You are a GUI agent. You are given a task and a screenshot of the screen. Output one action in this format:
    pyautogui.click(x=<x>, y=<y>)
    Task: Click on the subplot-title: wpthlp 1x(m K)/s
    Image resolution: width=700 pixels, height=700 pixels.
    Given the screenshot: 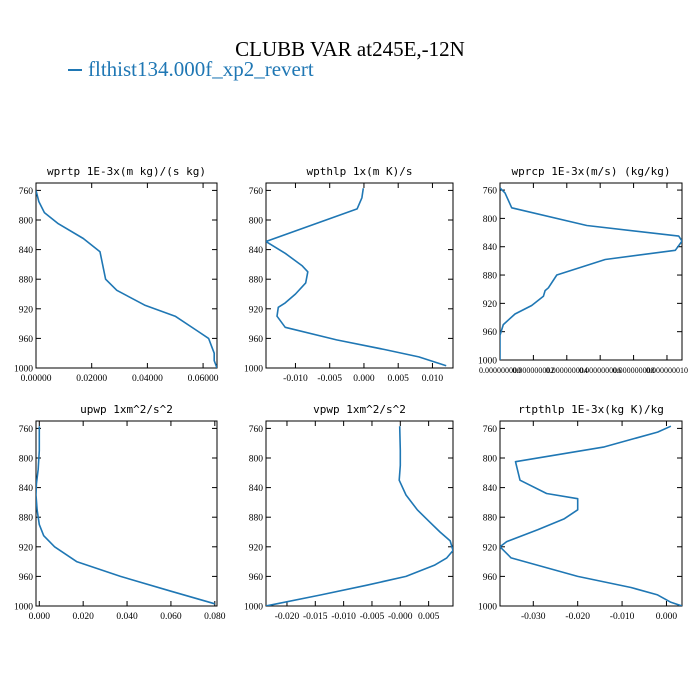 What is the action you would take?
    pyautogui.click(x=360, y=171)
    